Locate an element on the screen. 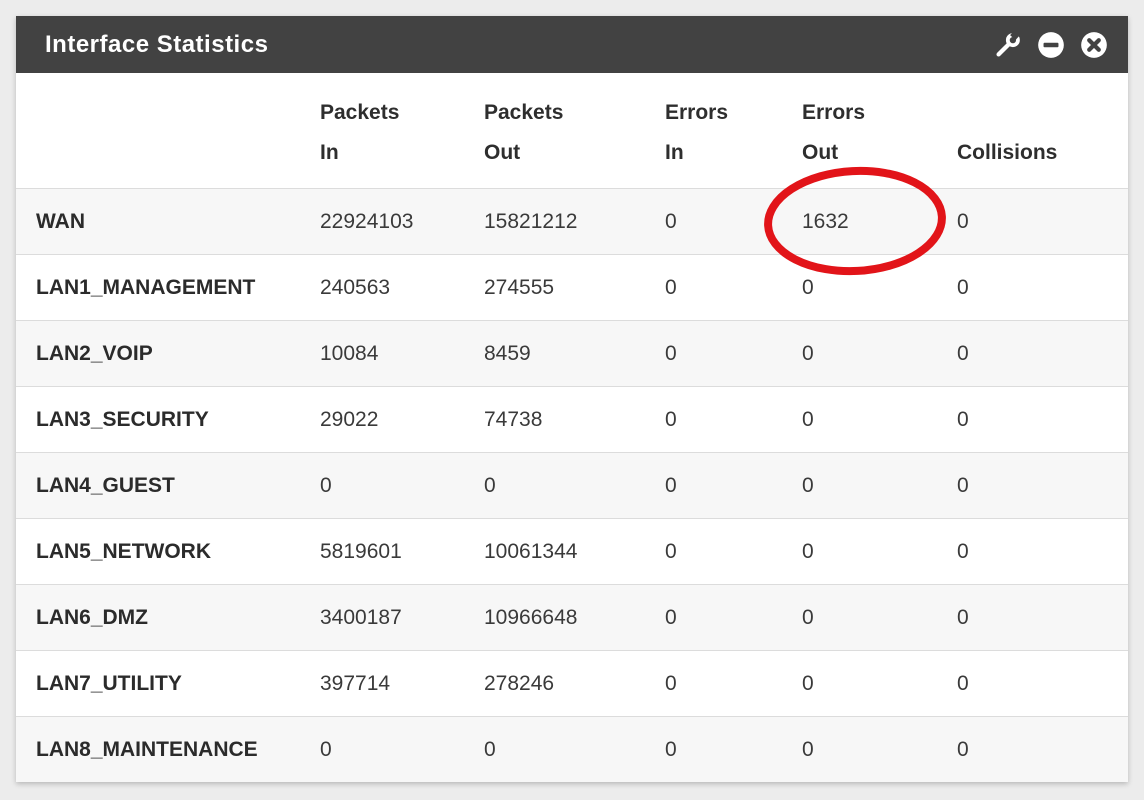 The width and height of the screenshot is (1144, 800). interface-name: LAN1_MANAGEMENT is located at coordinates (146, 287).